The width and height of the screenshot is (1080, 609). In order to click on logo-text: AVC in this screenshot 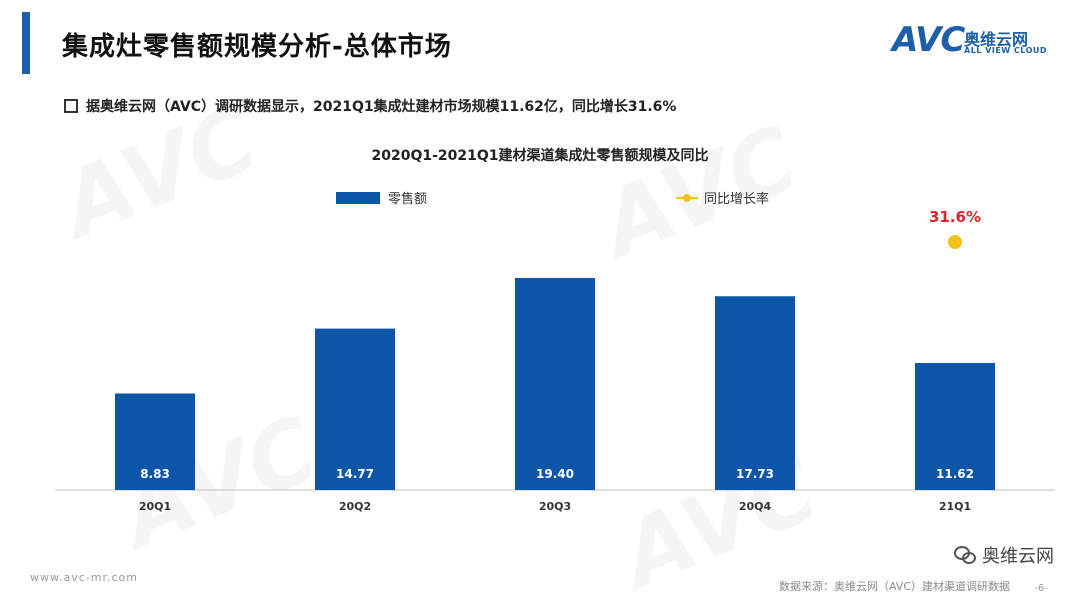, I will do `click(928, 40)`.